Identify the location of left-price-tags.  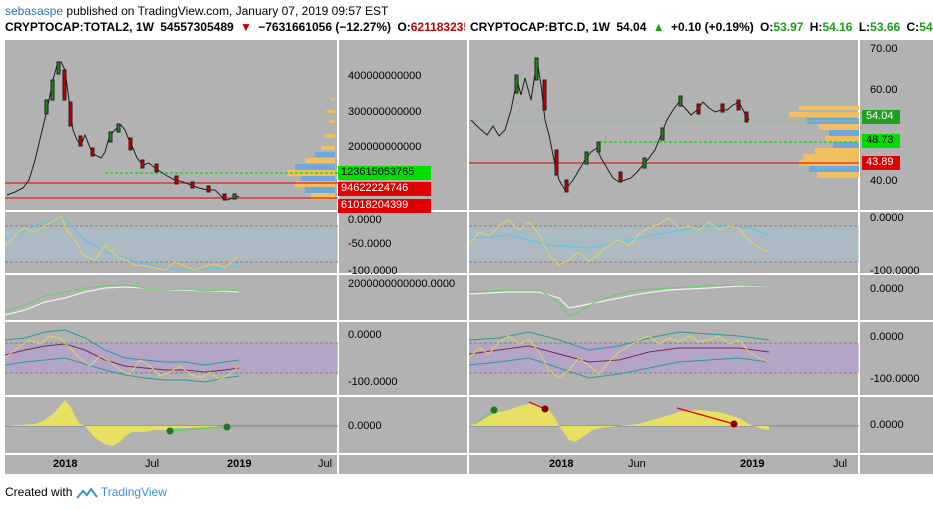
(384, 189).